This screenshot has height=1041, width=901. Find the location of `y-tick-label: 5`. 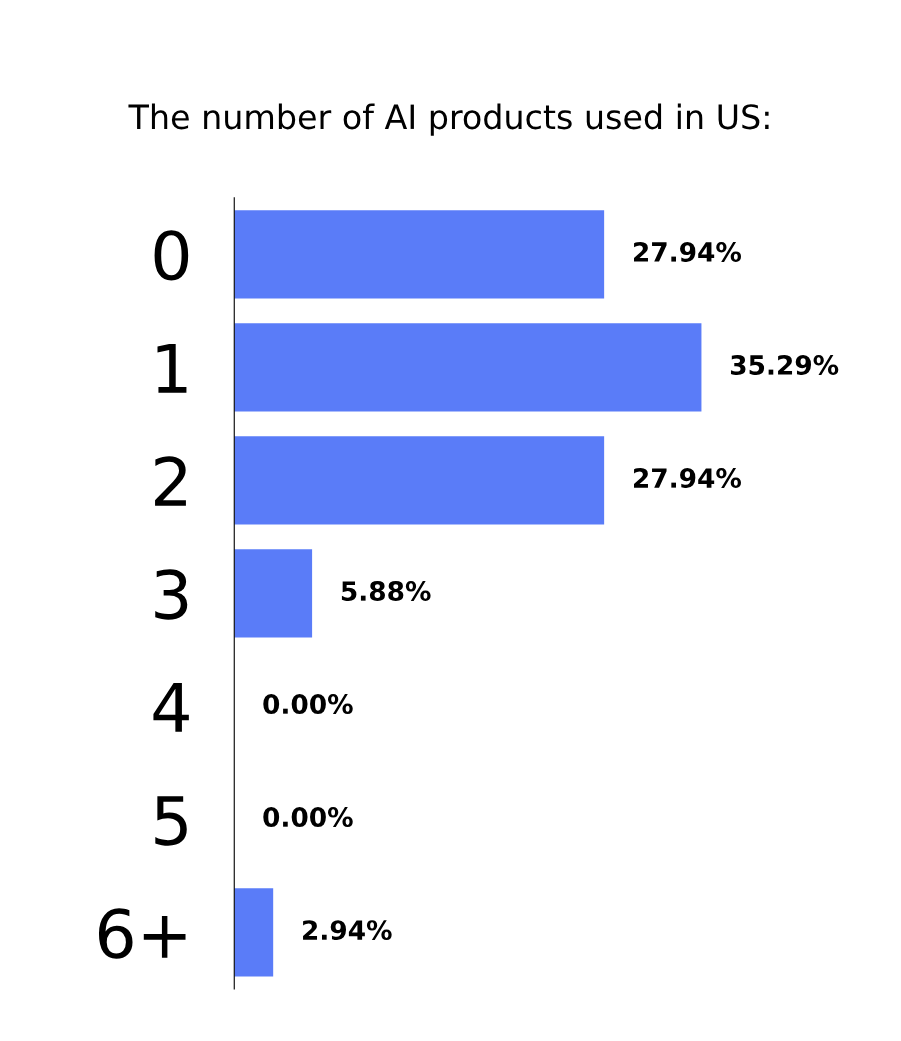

y-tick-label: 5 is located at coordinates (171, 821).